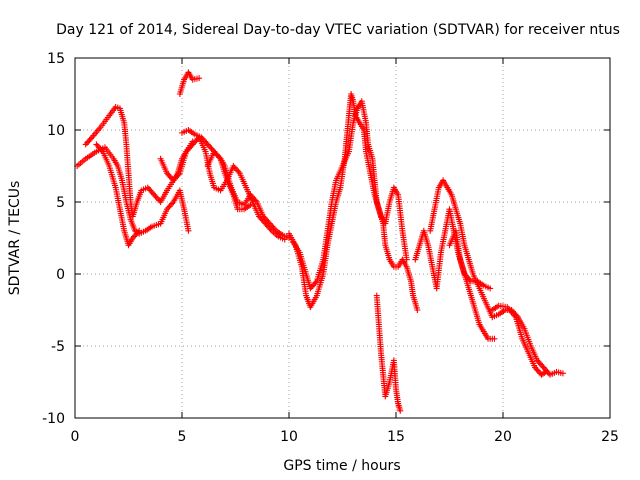 Image resolution: width=640 pixels, height=480 pixels. I want to click on series-track-h, so click(353, 202).